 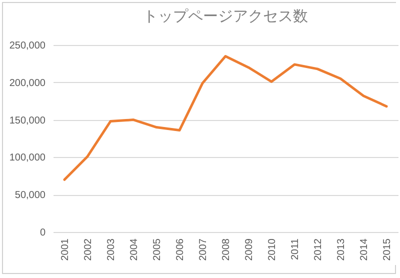 I want to click on y-tick-label: 250,000, so click(x=27, y=46).